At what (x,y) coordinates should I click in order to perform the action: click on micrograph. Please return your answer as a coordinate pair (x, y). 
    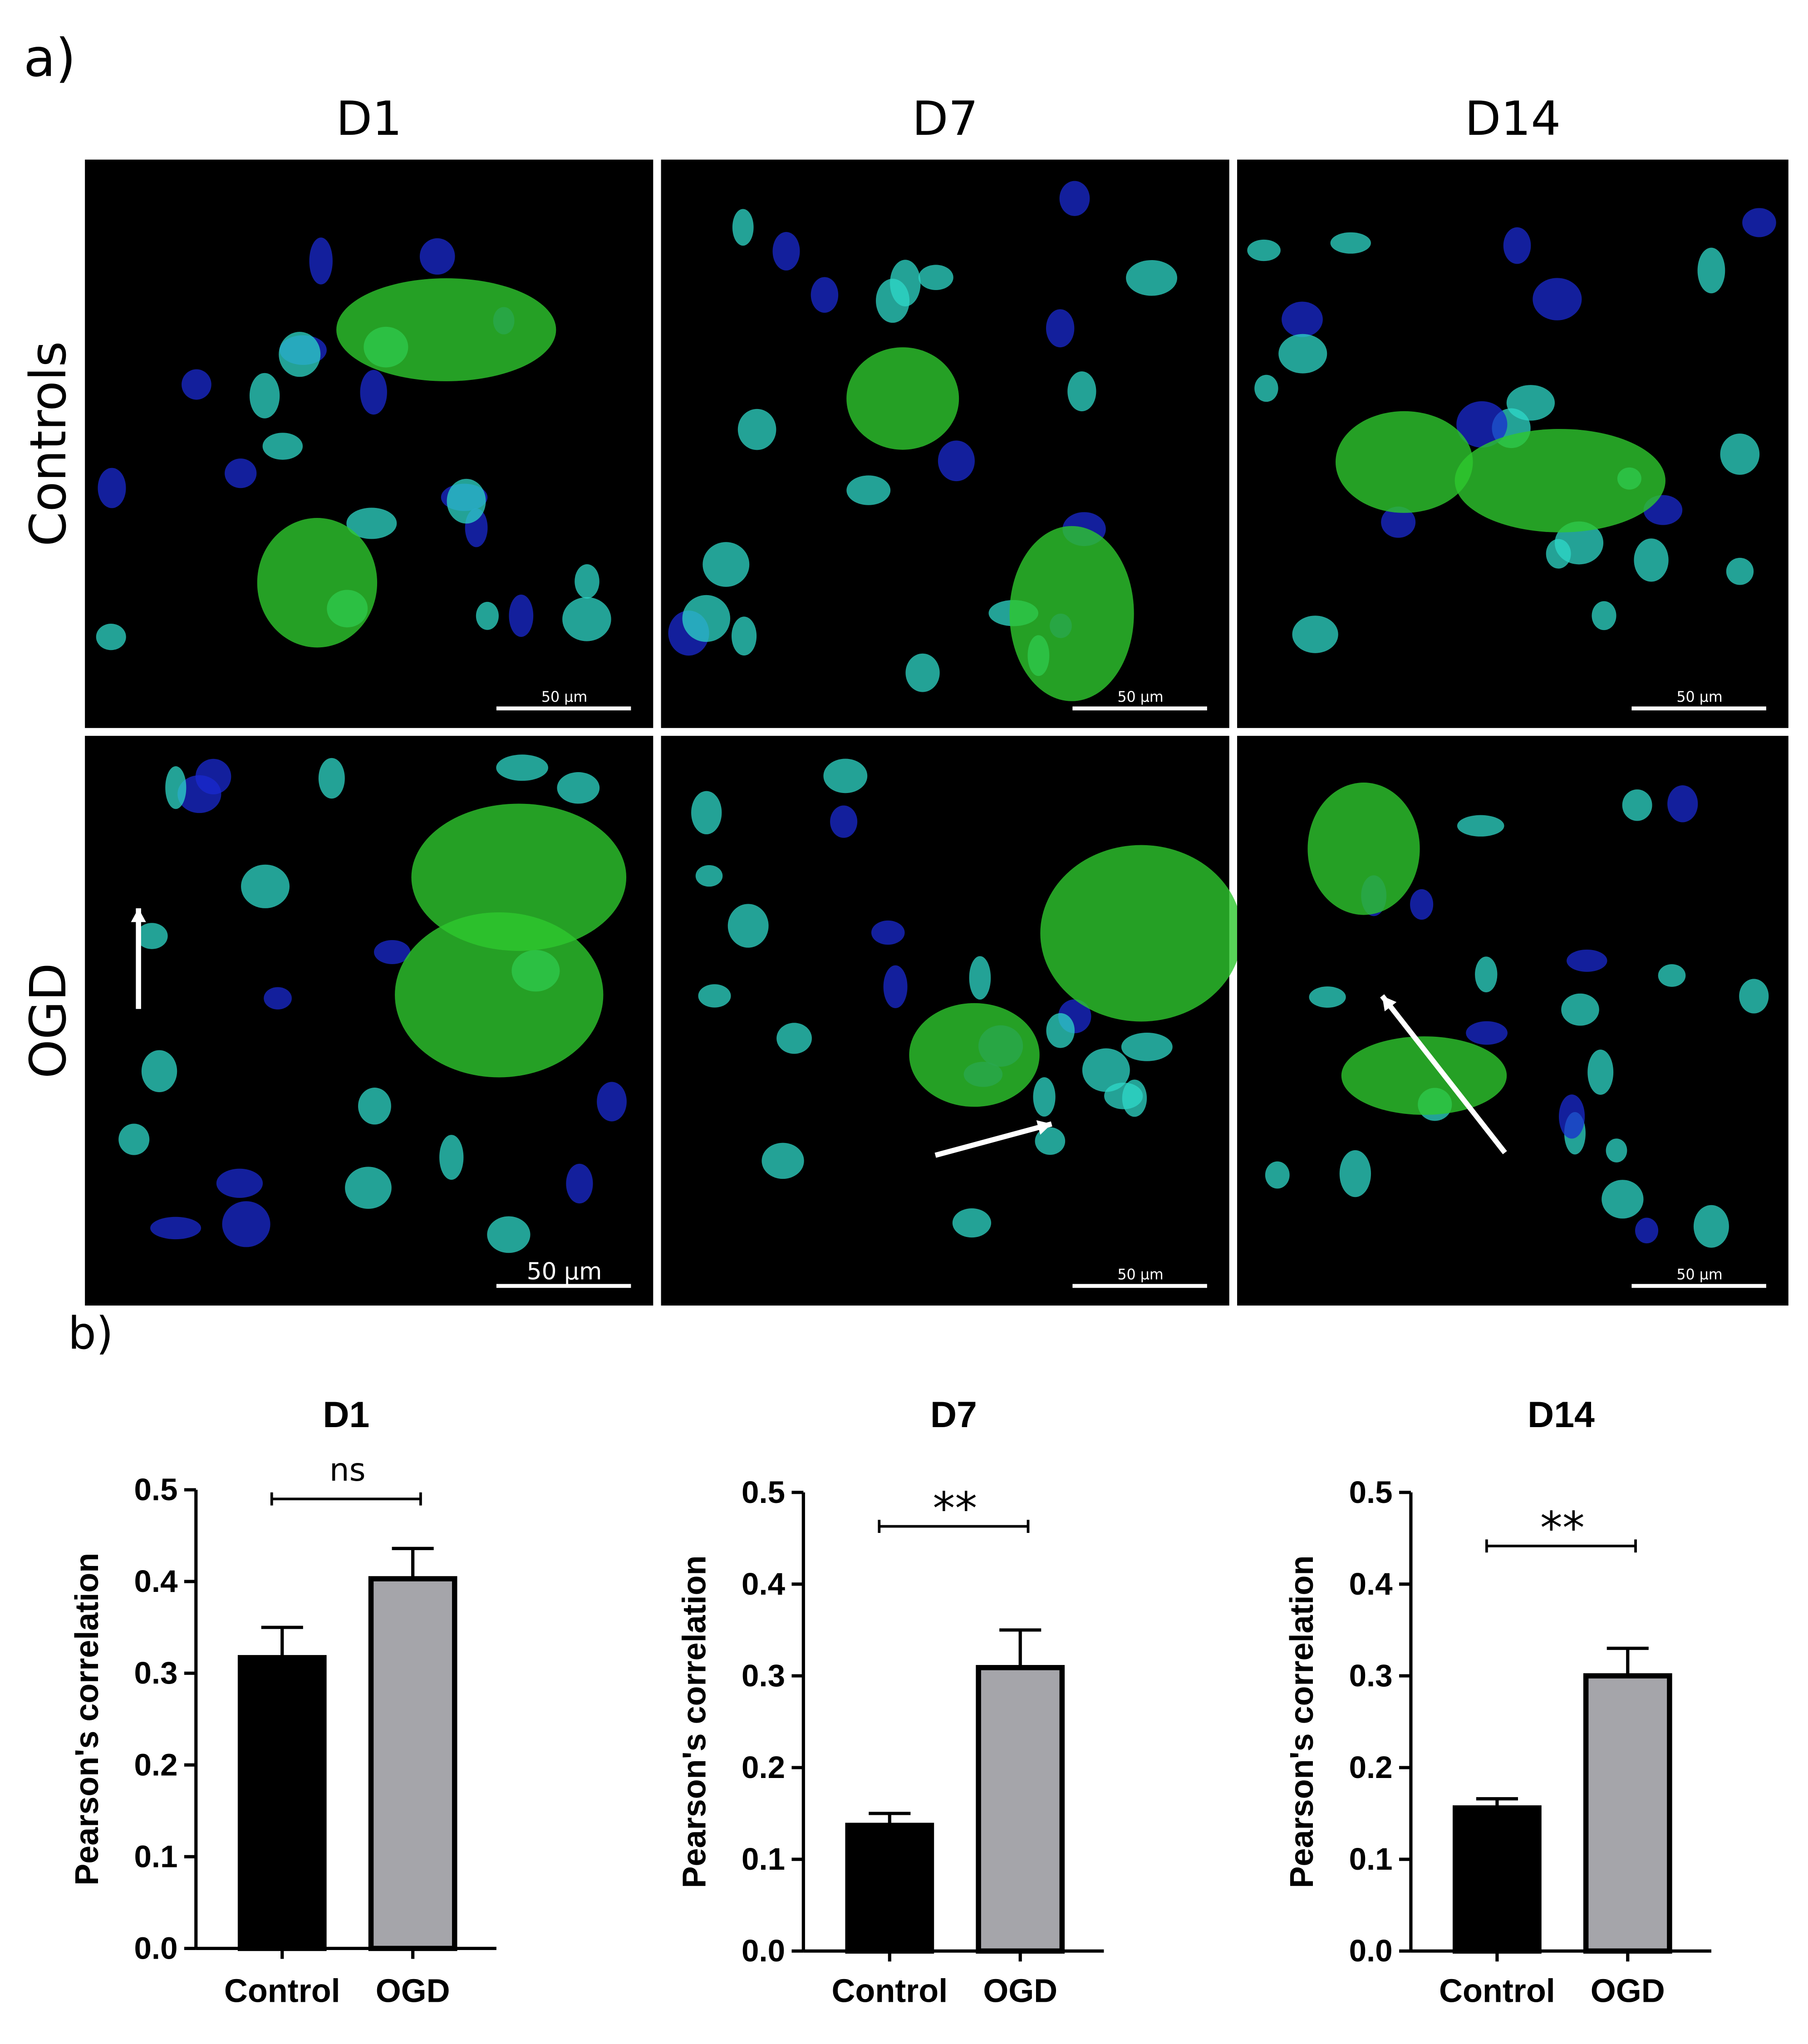
    Looking at the image, I should click on (369, 443).